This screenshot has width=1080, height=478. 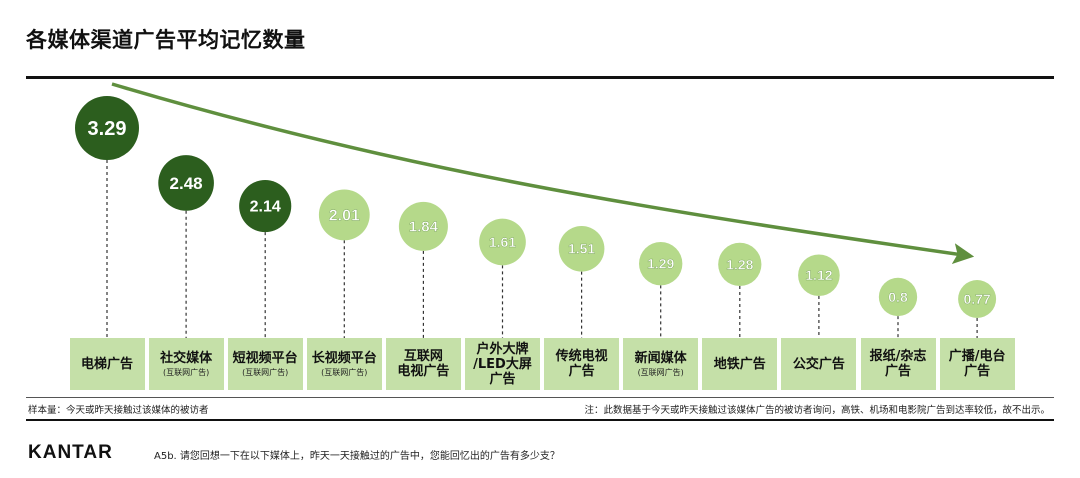 What do you see at coordinates (70, 452) in the screenshot?
I see `kantar-logo: KANTAR` at bounding box center [70, 452].